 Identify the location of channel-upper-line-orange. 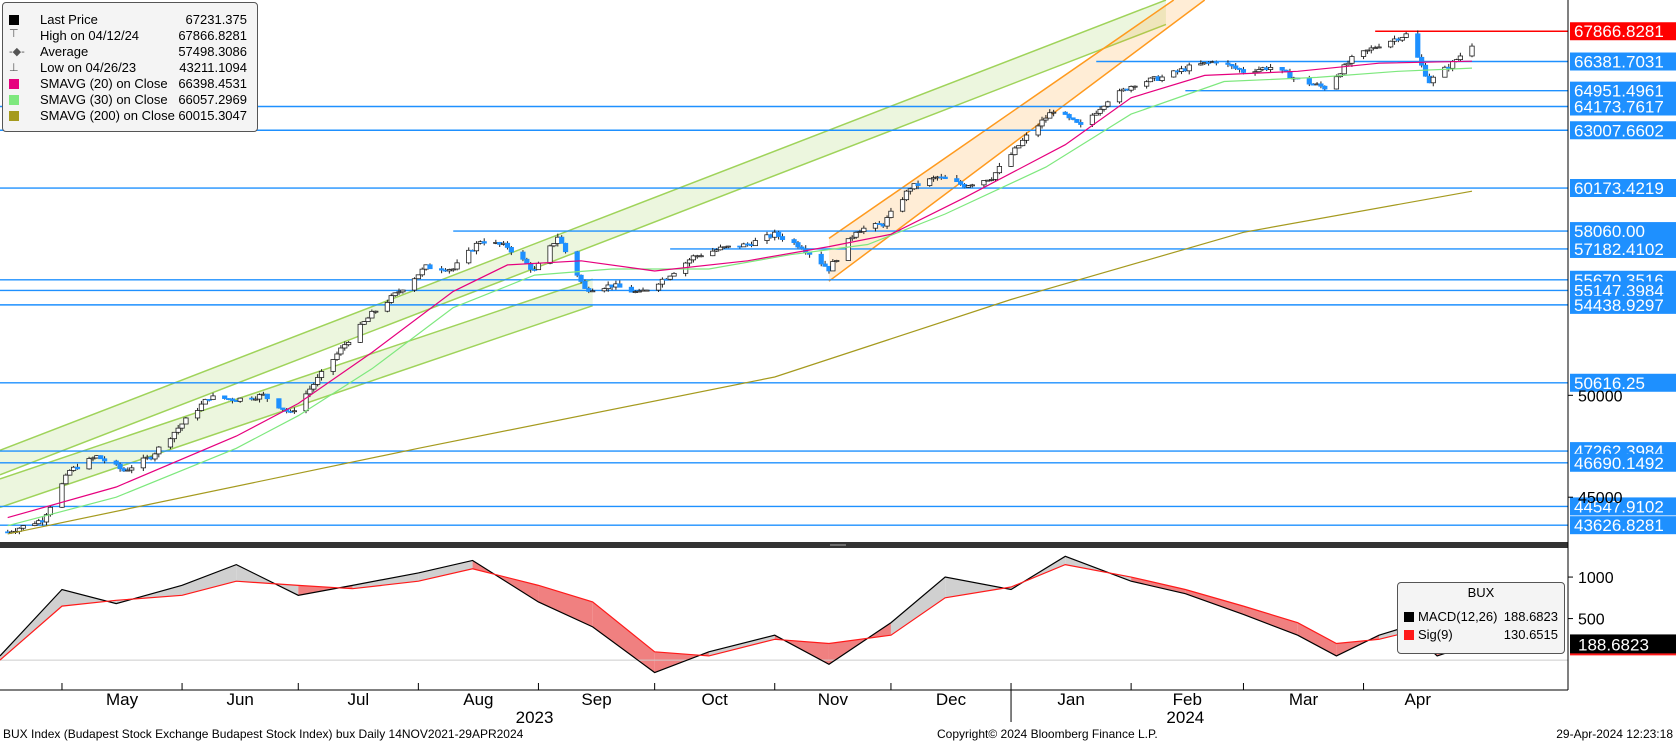
(1001, 120).